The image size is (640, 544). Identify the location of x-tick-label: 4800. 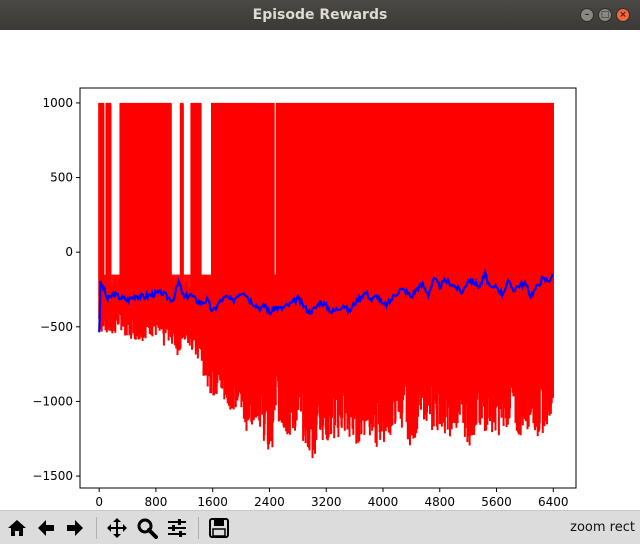
(439, 502).